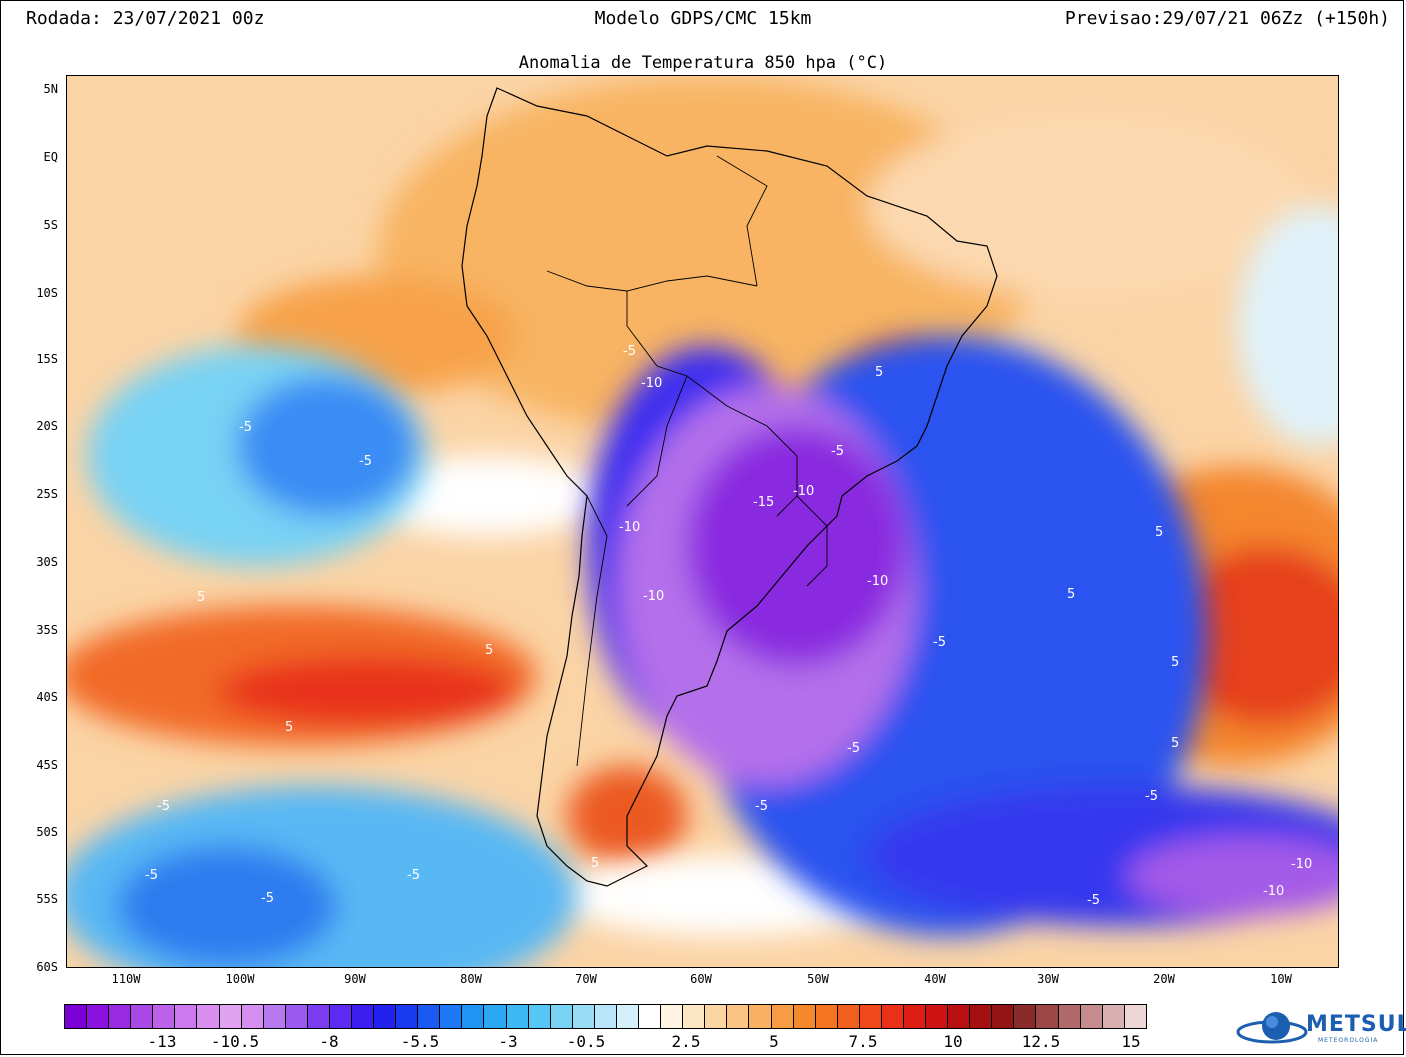 The height and width of the screenshot is (1057, 1406). I want to click on colorbar-tick-label: 15, so click(1131, 1041).